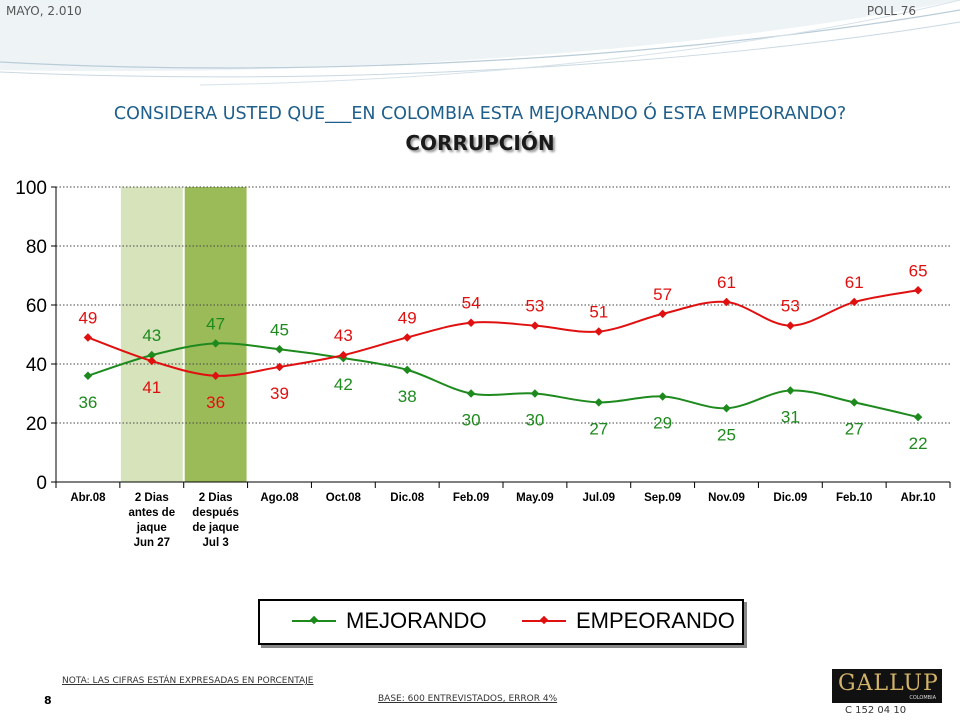  Describe the element at coordinates (503, 380) in the screenshot. I see `series-line-mejorando` at that location.